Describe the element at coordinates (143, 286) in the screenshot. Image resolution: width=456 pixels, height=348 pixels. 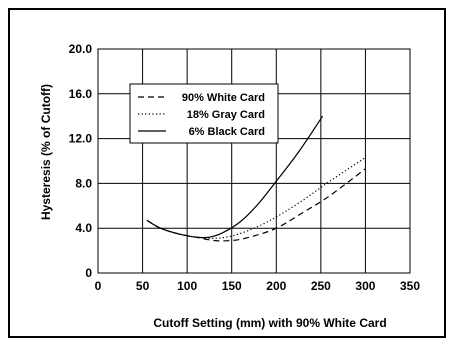
I see `x-tick-label: 50` at that location.